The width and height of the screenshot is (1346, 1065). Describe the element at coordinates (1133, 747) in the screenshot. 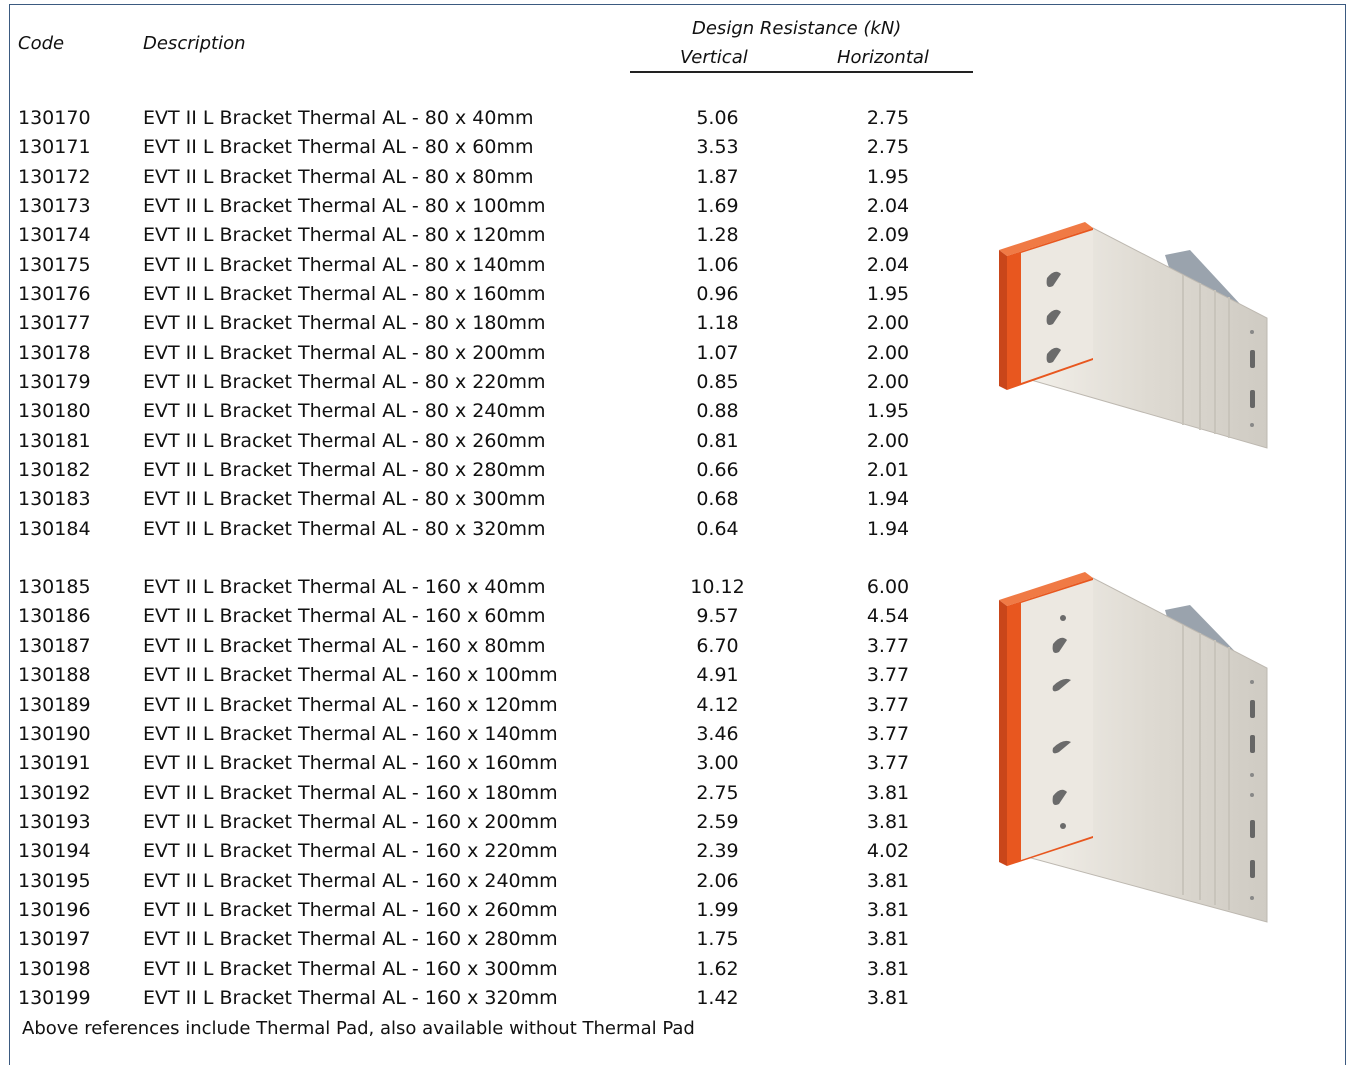

I see `bracket-160-illustration` at that location.